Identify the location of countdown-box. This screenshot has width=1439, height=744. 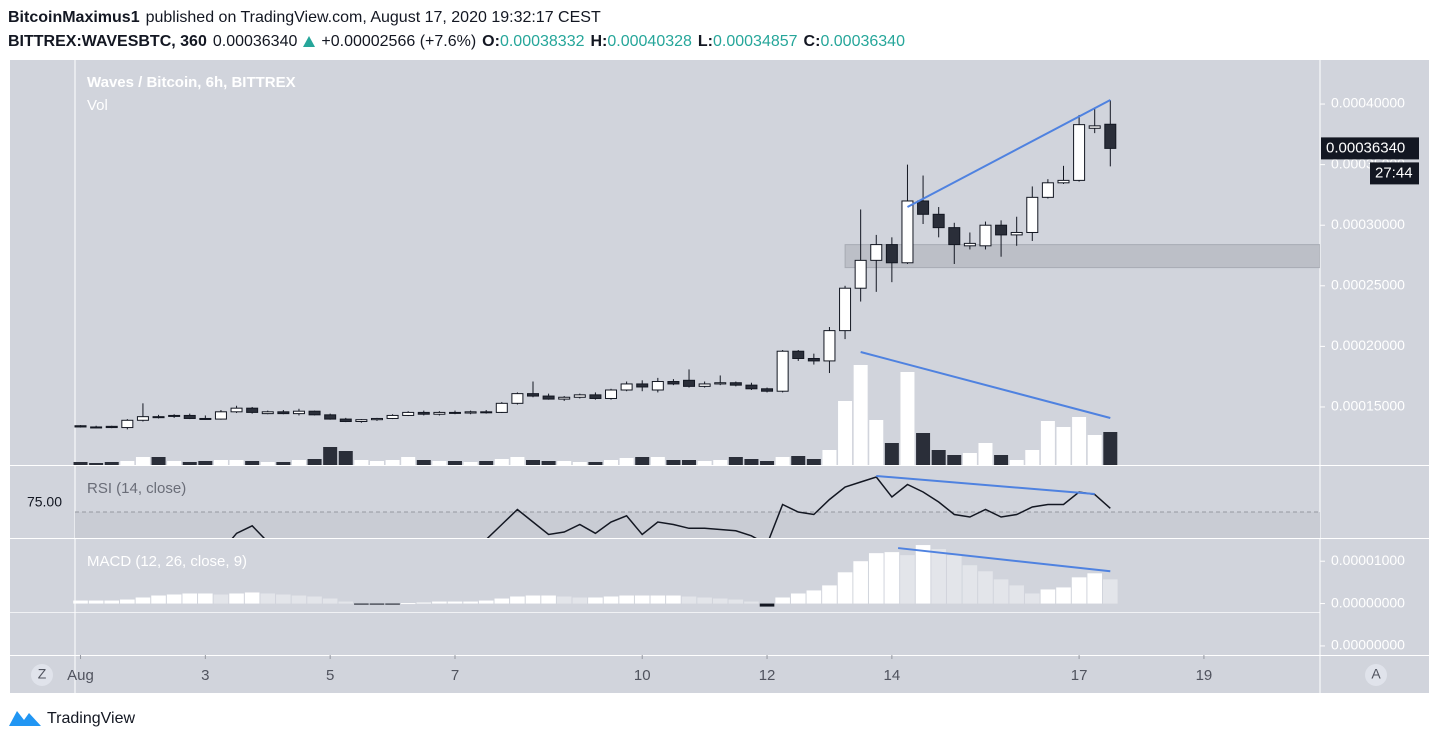
(1394, 173).